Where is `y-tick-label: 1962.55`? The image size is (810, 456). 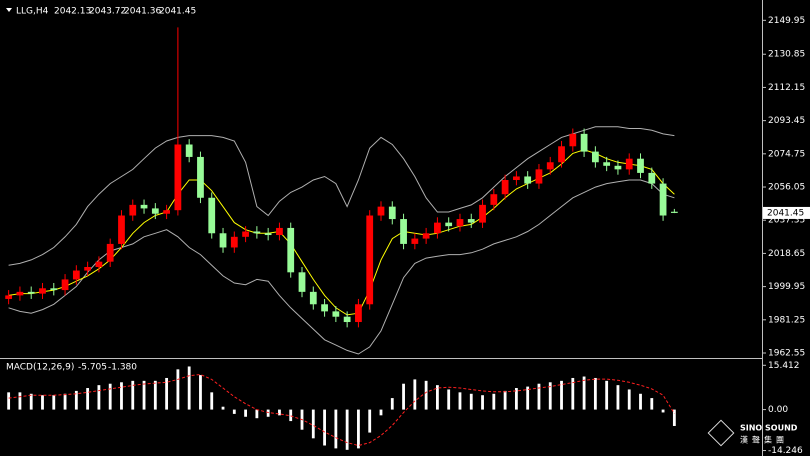
y-tick-label: 1962.55 is located at coordinates (786, 354).